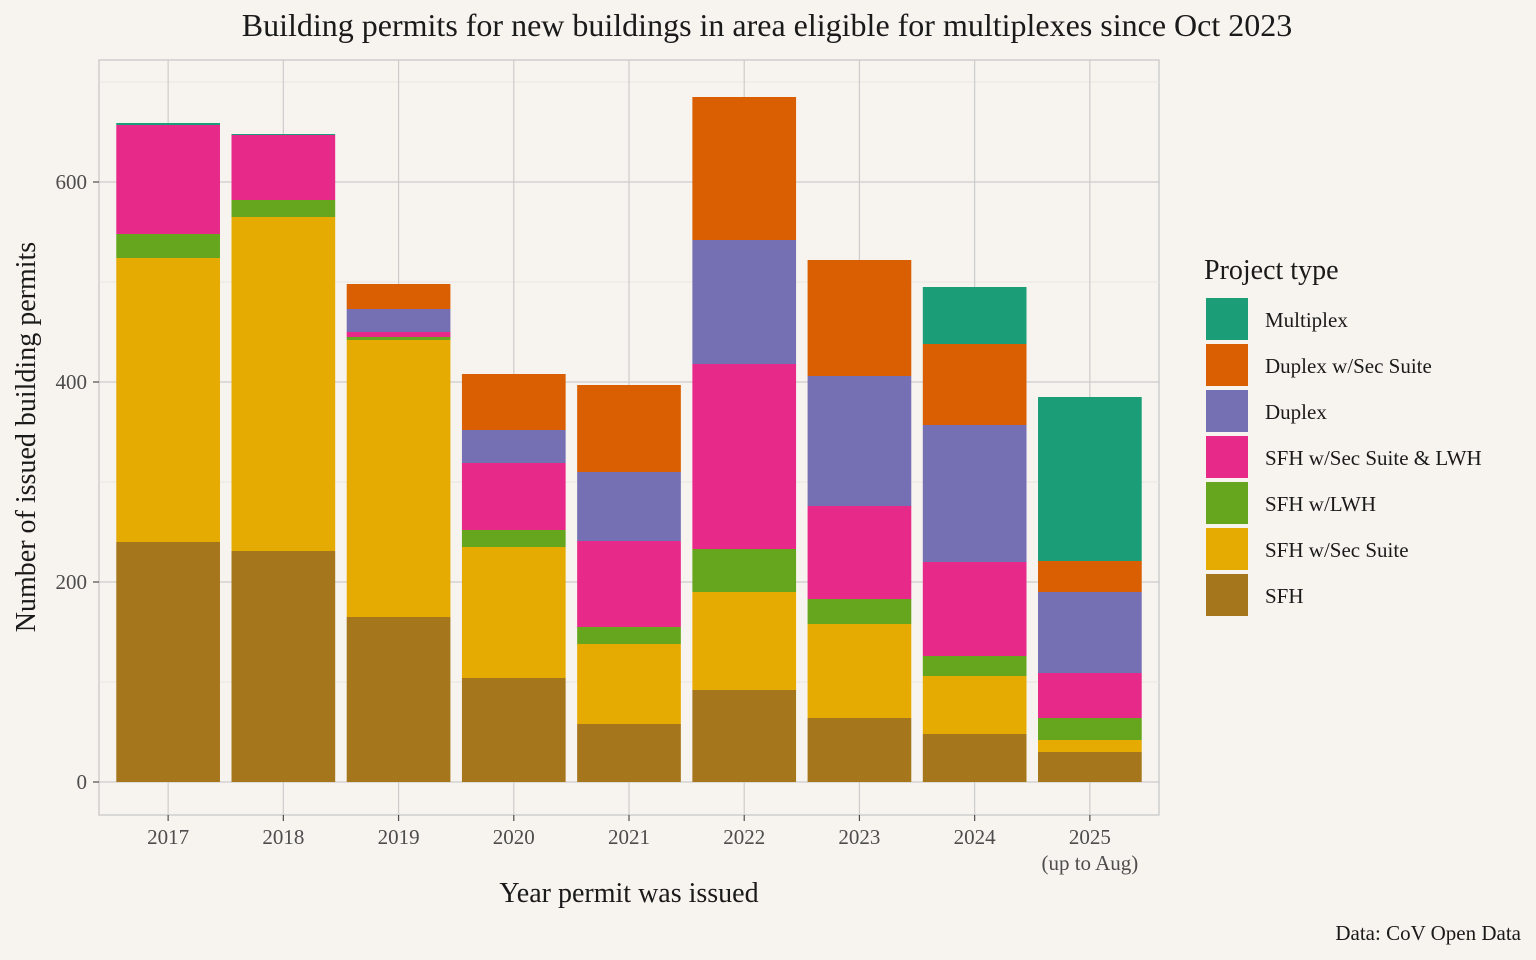  What do you see at coordinates (1337, 550) in the screenshot?
I see `legend-label: SFH w/Sec Suite` at bounding box center [1337, 550].